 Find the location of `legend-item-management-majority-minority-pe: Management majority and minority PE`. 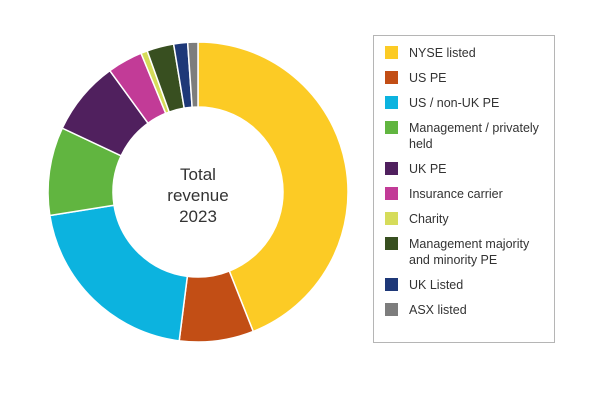

legend-item-management-majority-minority-pe: Management majority and minority PE is located at coordinates (465, 252).